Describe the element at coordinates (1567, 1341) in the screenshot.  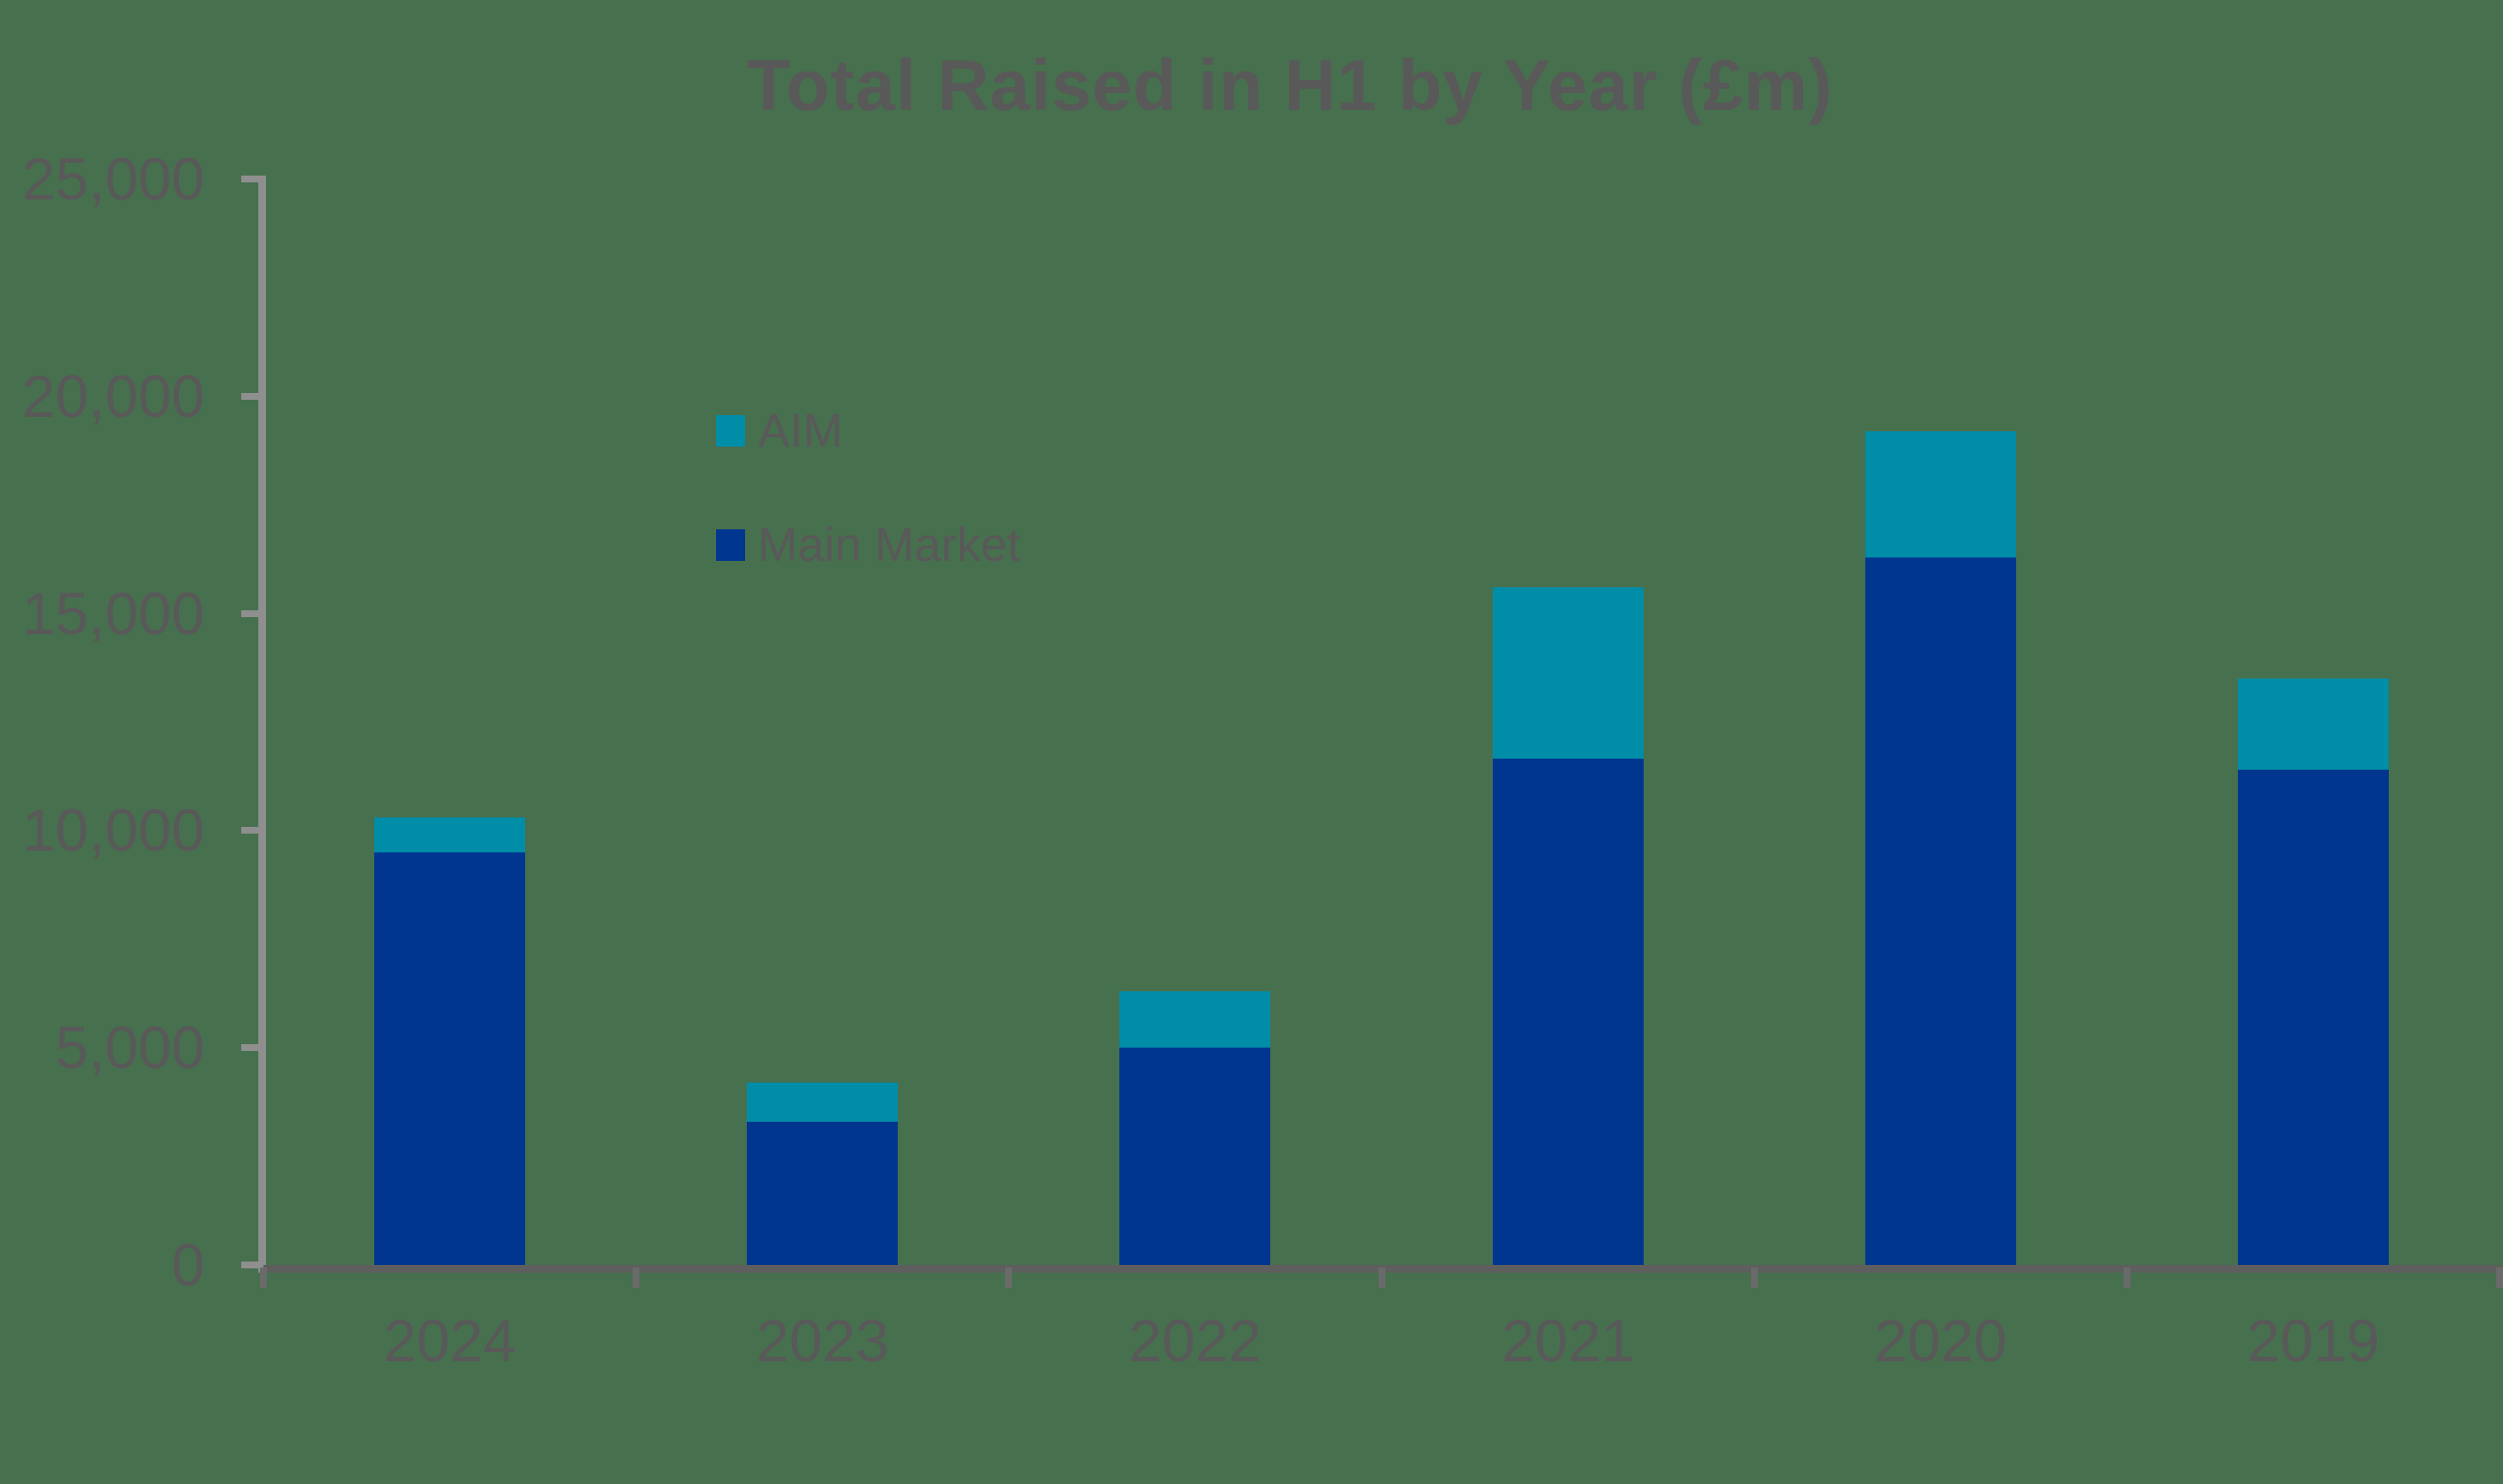
I see `x-tick-label-2021: 2021` at that location.